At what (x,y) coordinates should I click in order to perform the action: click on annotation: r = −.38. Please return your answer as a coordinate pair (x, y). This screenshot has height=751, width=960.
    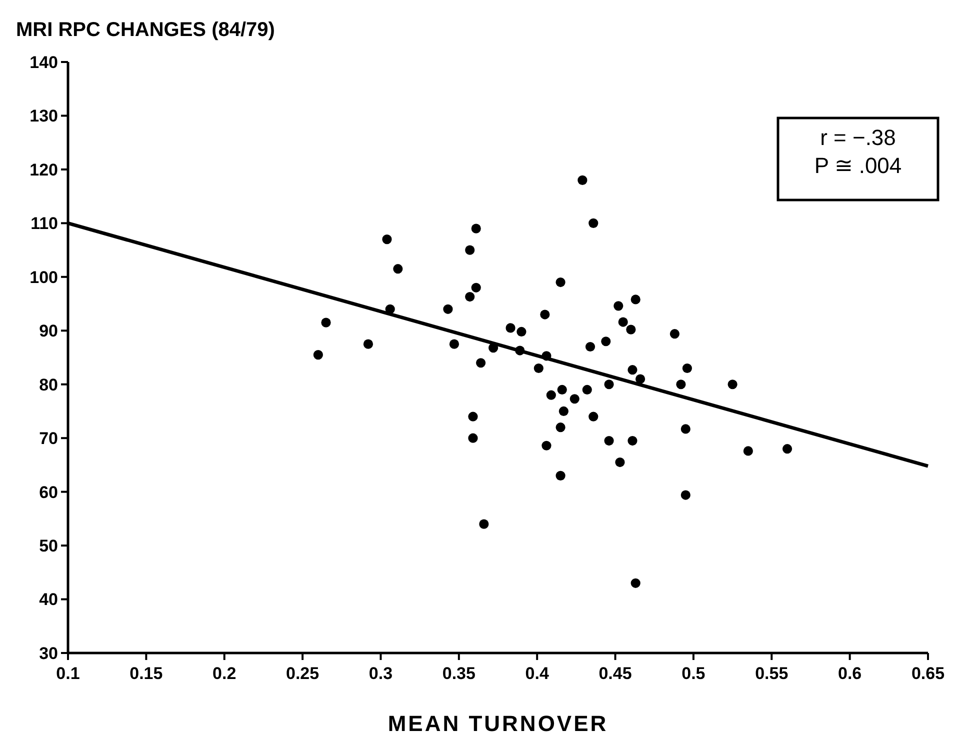
    Looking at the image, I should click on (858, 137).